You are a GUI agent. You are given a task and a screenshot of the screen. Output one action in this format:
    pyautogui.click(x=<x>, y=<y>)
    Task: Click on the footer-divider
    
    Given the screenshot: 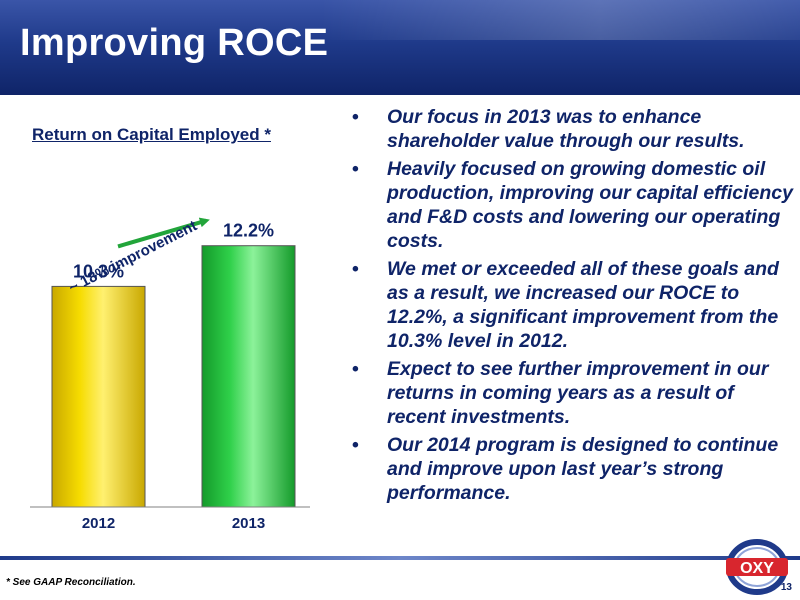 What is the action you would take?
    pyautogui.click(x=400, y=558)
    